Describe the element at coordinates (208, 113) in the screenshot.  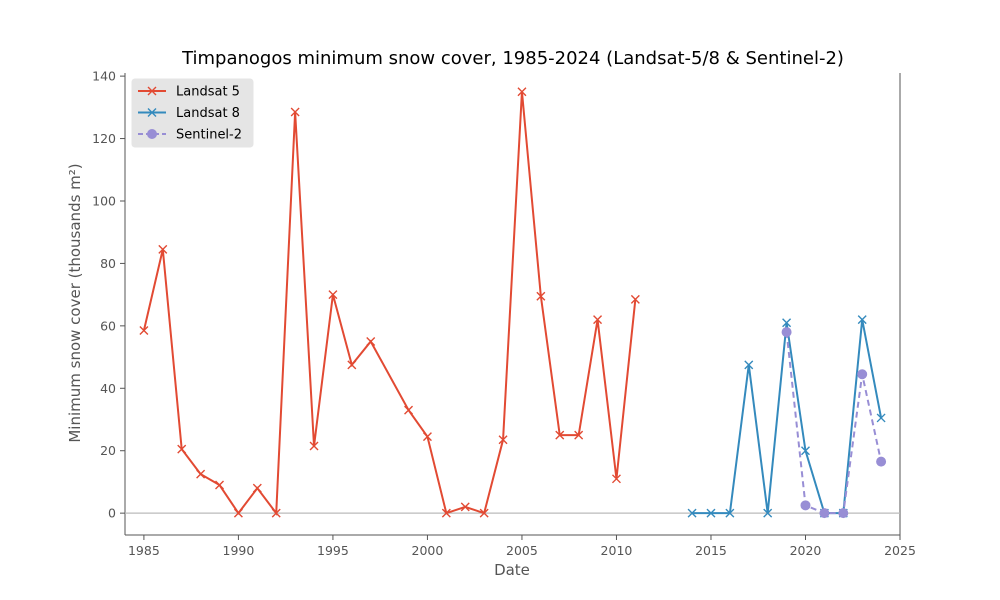
I see `legend-label-landsat-8: Landsat 8` at that location.